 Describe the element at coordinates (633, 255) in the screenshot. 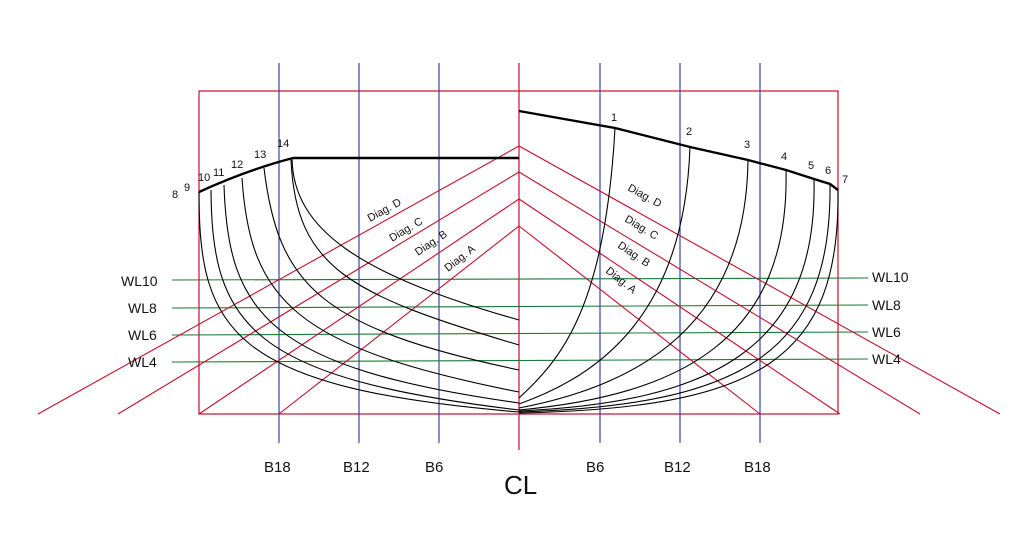

I see `diagonal-label-b-right: Diag. B` at that location.